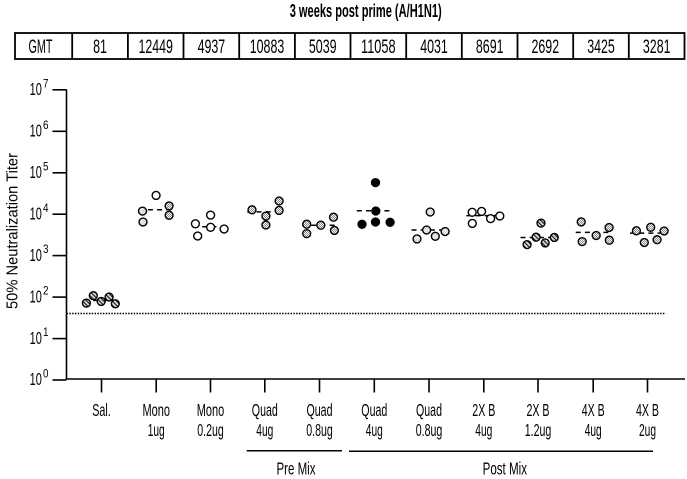  What do you see at coordinates (505, 469) in the screenshot?
I see `svg-text: Post Mix` at bounding box center [505, 469].